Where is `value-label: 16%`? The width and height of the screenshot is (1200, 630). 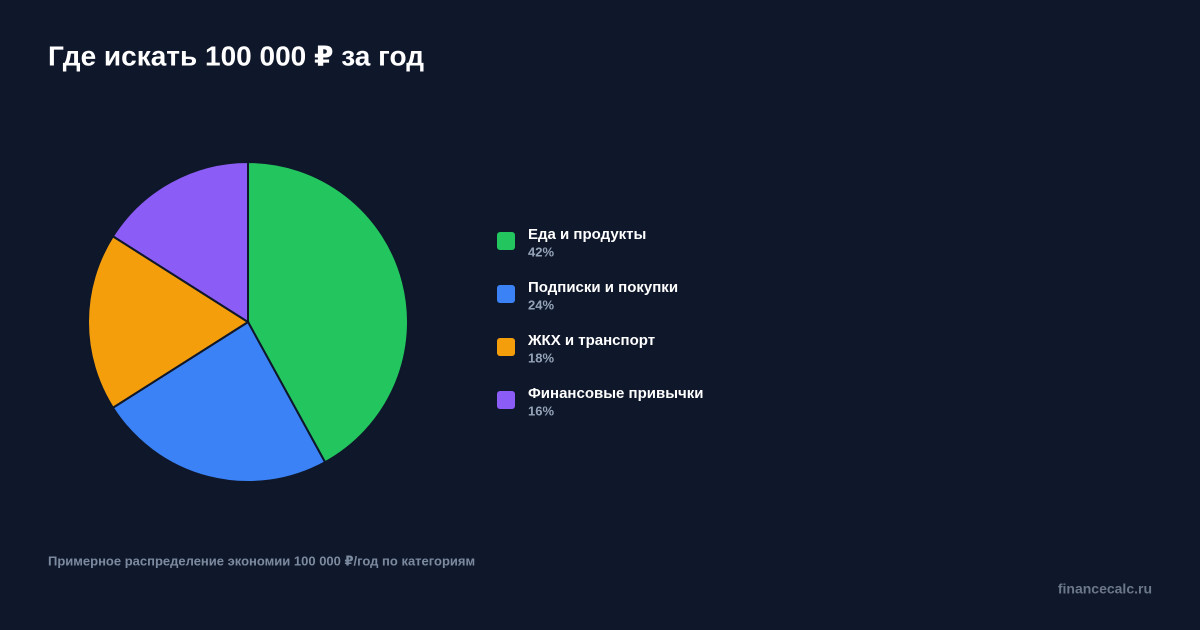 value-label: 16% is located at coordinates (541, 410).